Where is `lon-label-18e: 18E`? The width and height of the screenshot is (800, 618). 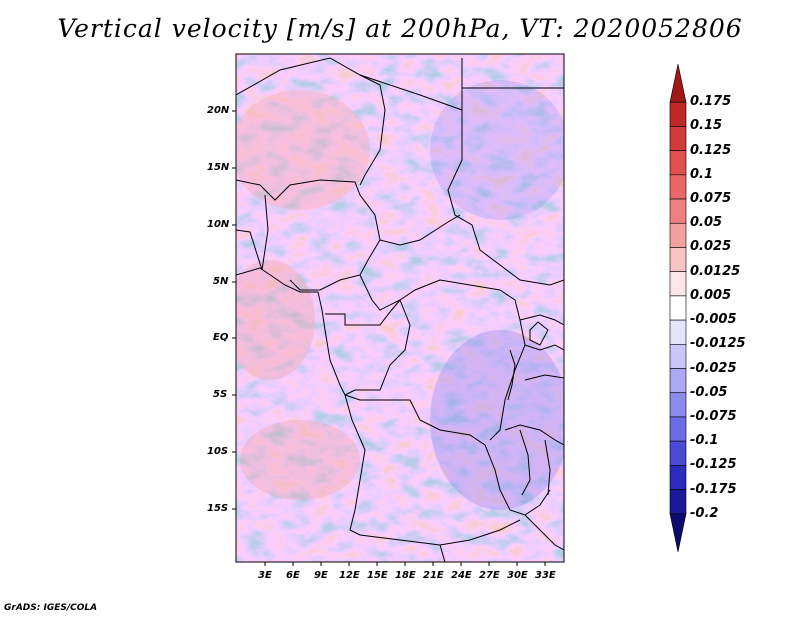 lon-label-18e: 18E is located at coordinates (405, 575).